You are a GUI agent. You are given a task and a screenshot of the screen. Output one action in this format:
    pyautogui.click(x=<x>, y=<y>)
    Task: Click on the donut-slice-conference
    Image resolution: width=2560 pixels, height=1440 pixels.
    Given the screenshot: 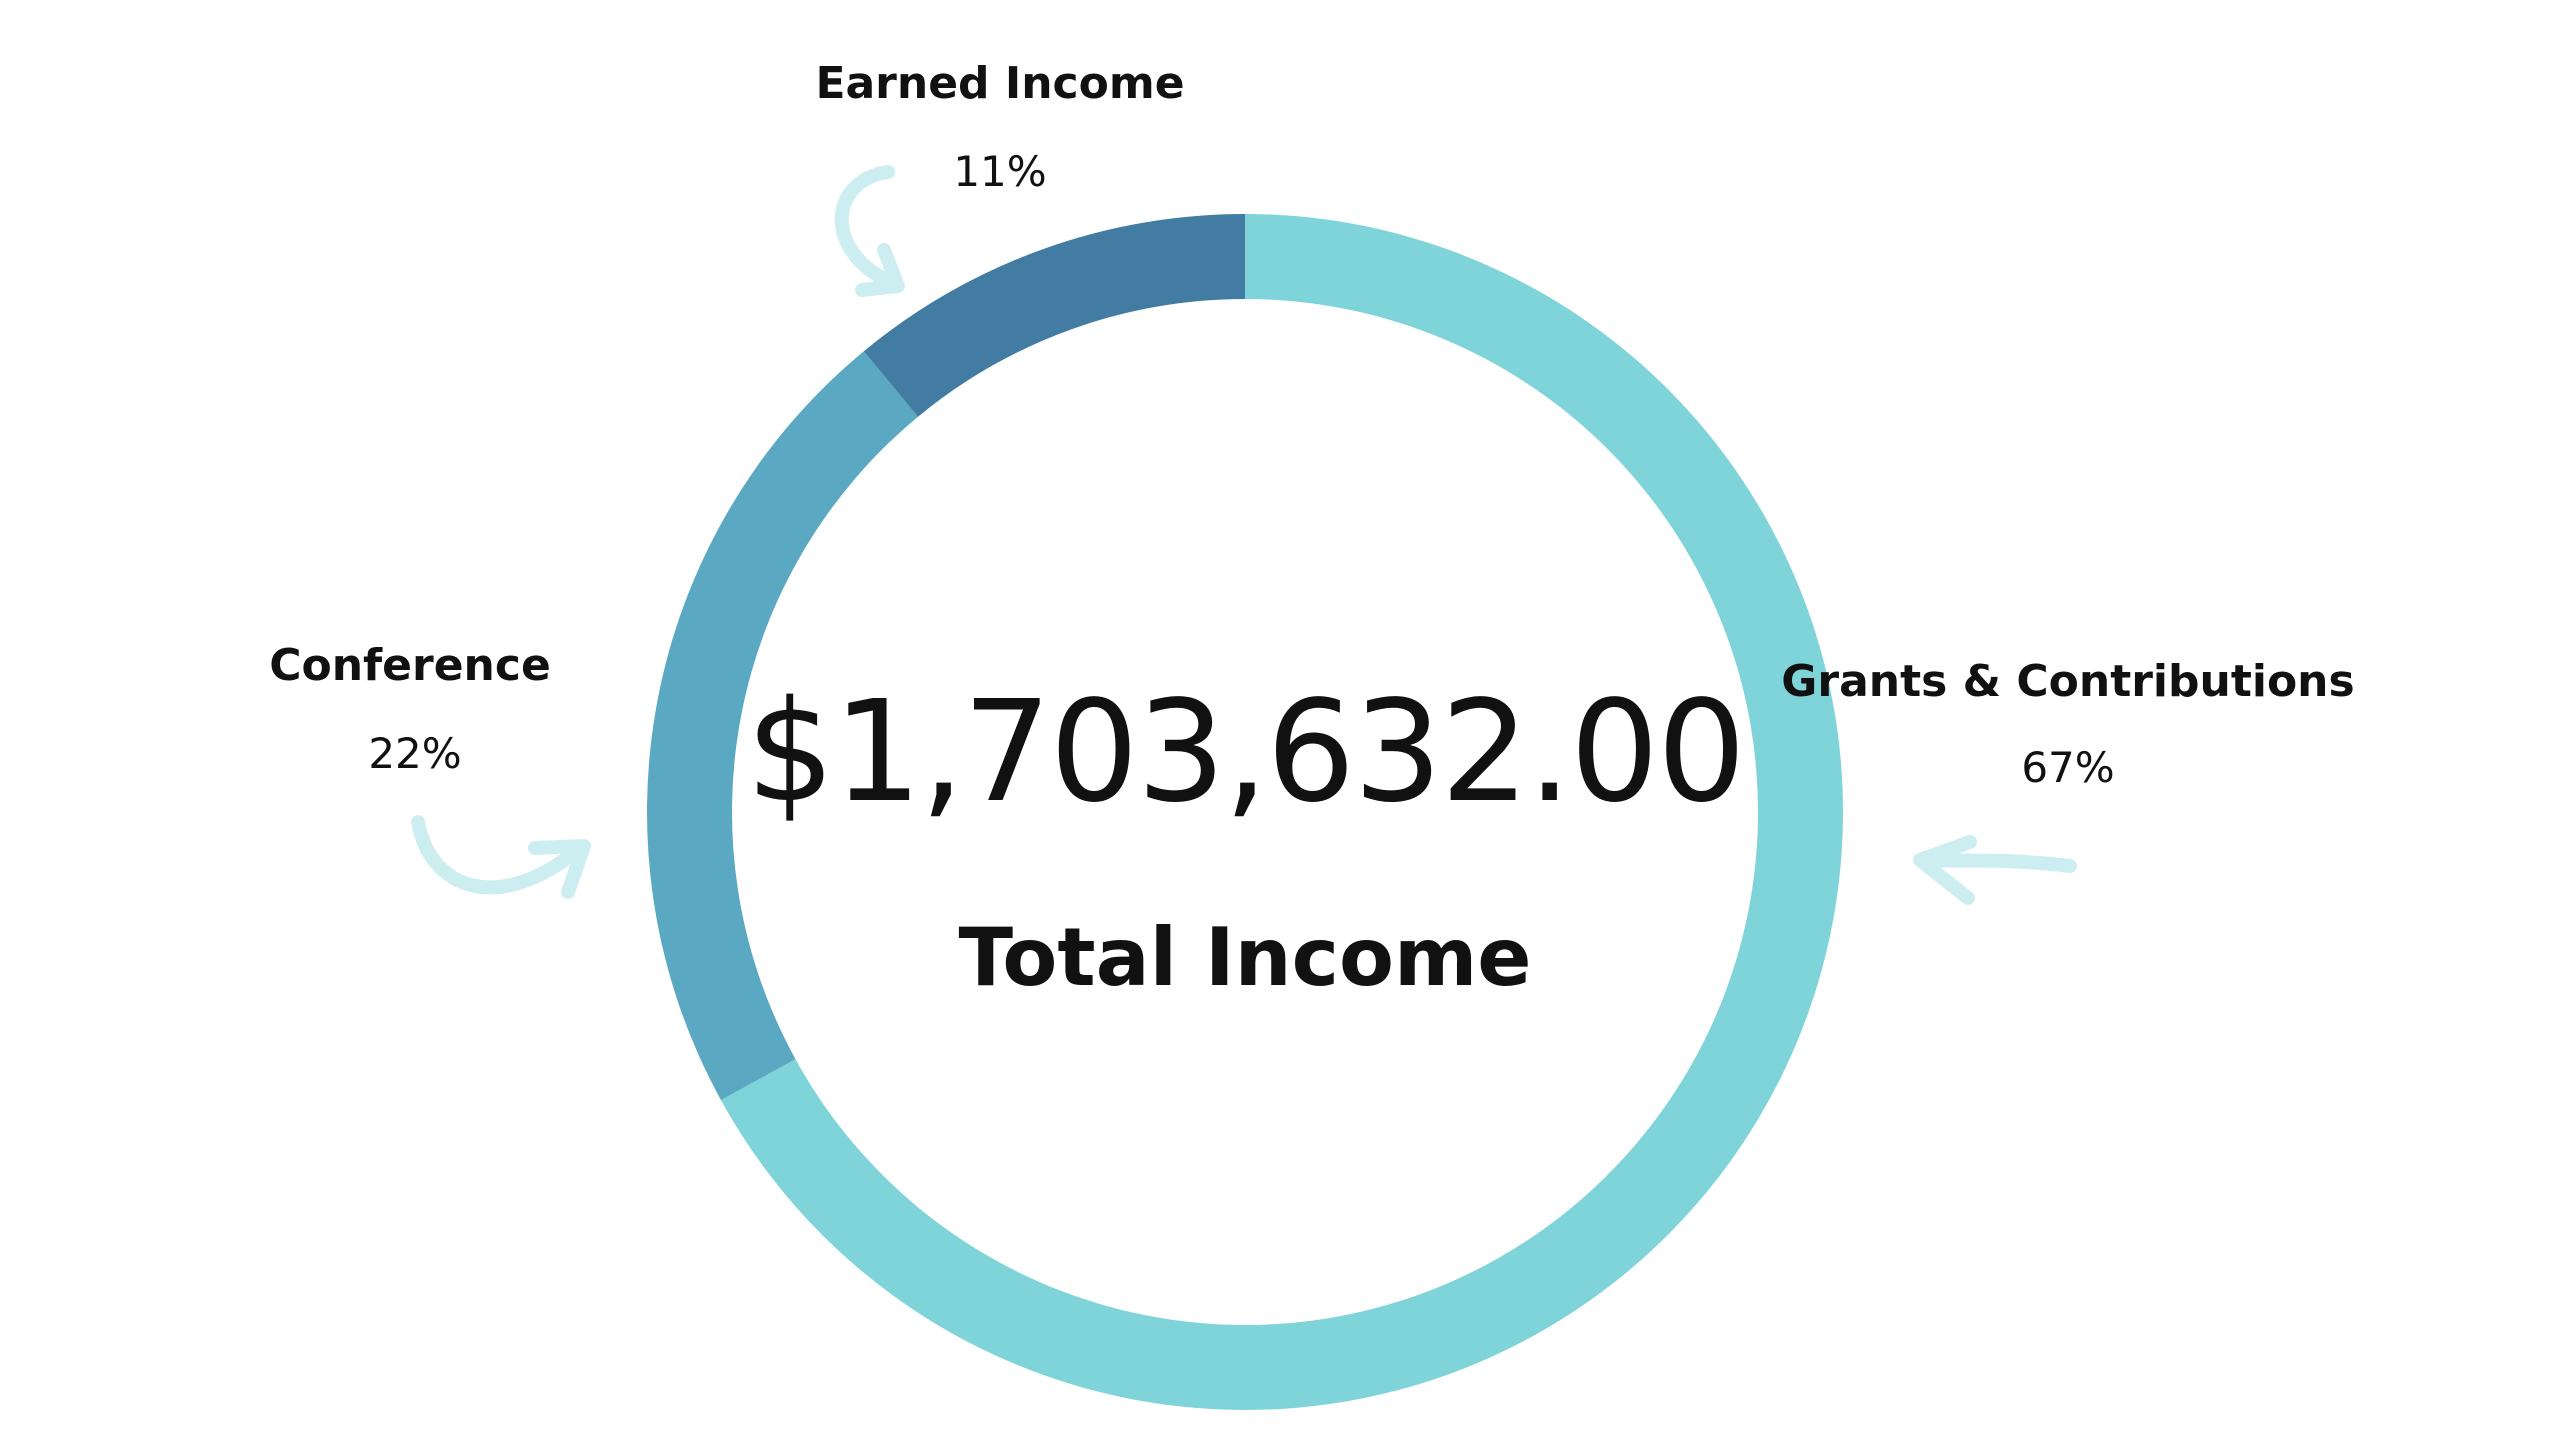 What is the action you would take?
    pyautogui.click(x=782, y=726)
    